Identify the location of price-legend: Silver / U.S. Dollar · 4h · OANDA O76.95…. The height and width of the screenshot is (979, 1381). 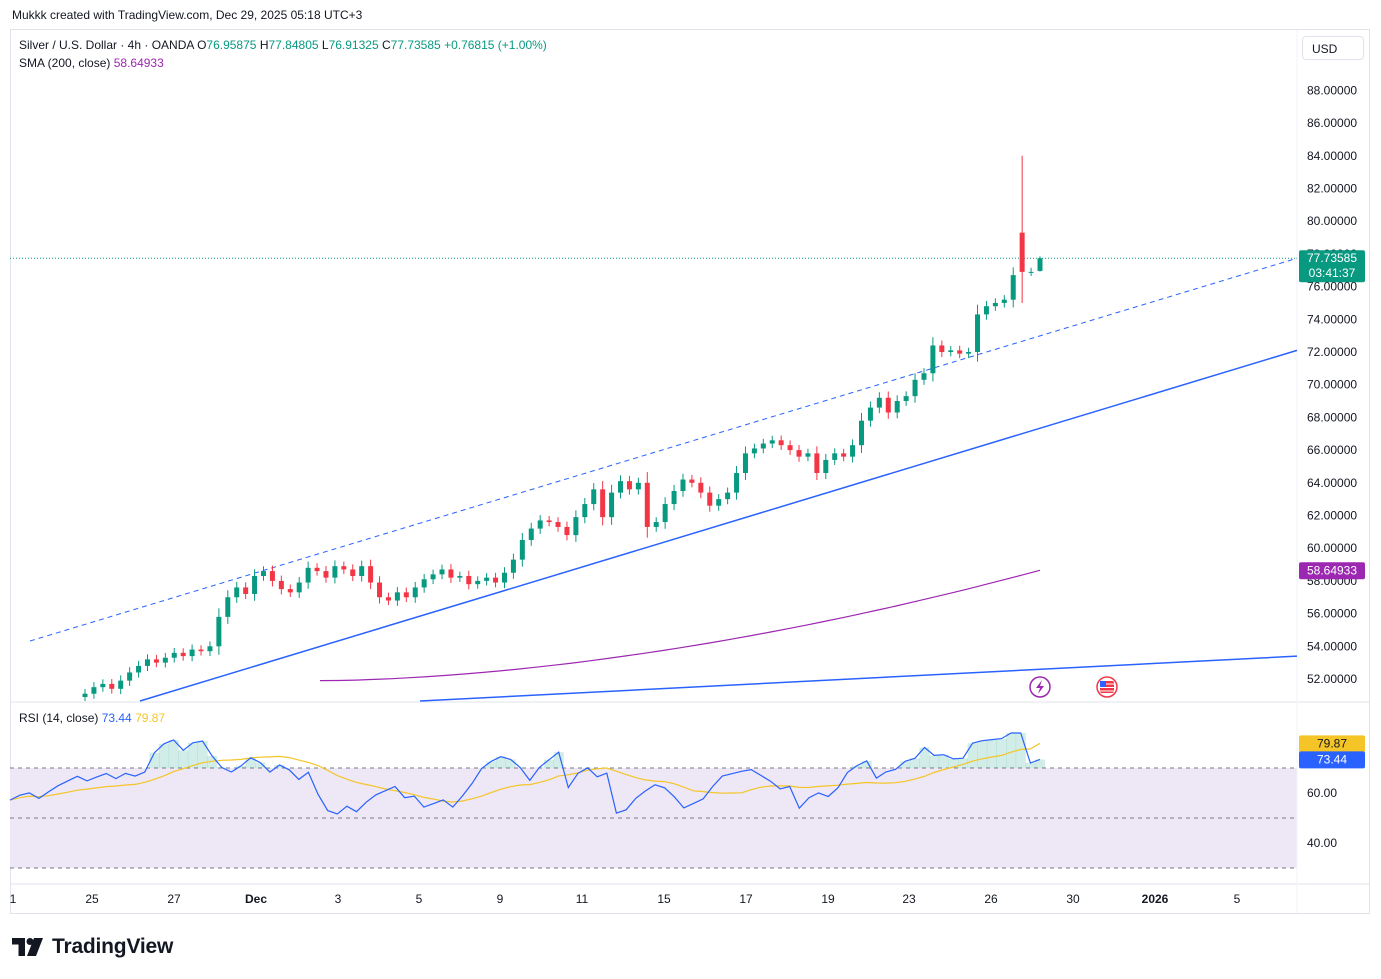
(283, 45).